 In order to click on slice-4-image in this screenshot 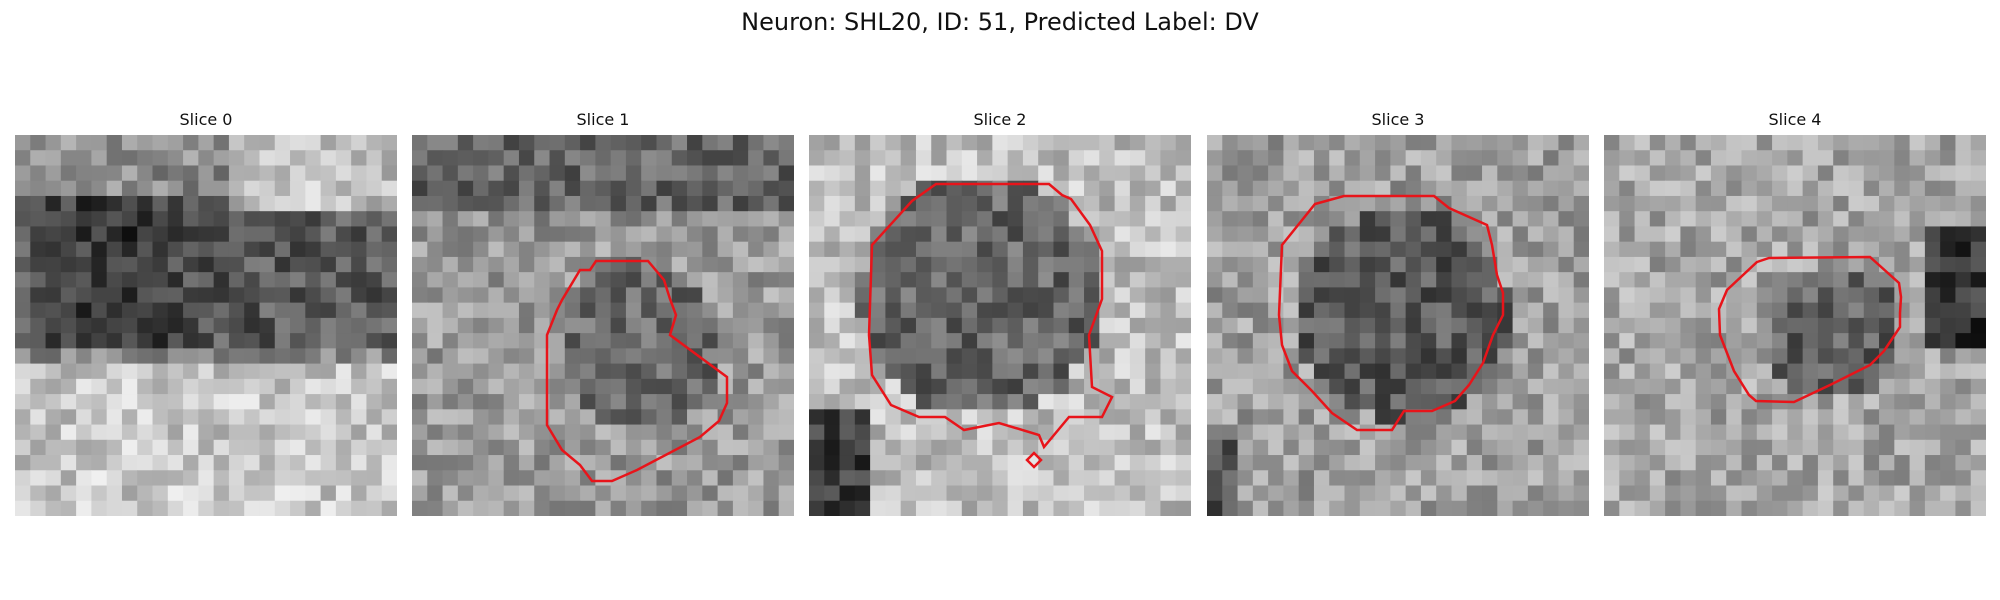, I will do `click(1795, 325)`.